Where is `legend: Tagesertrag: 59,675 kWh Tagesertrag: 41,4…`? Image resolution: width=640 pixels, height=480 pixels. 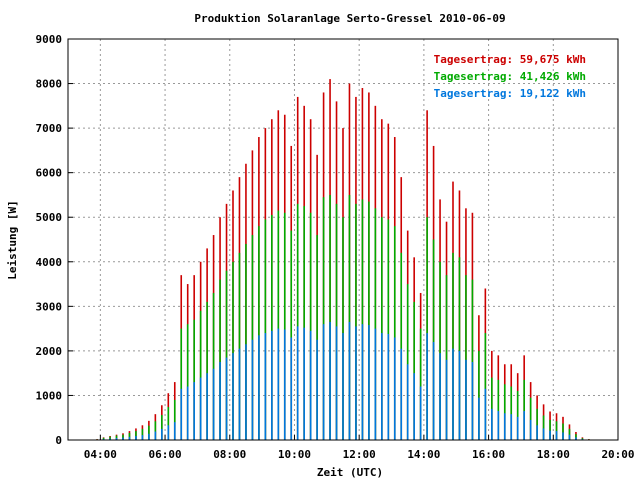
legend: Tagesertrag: 59,675 kWh Tagesertrag: 41,4… is located at coordinates (510, 76).